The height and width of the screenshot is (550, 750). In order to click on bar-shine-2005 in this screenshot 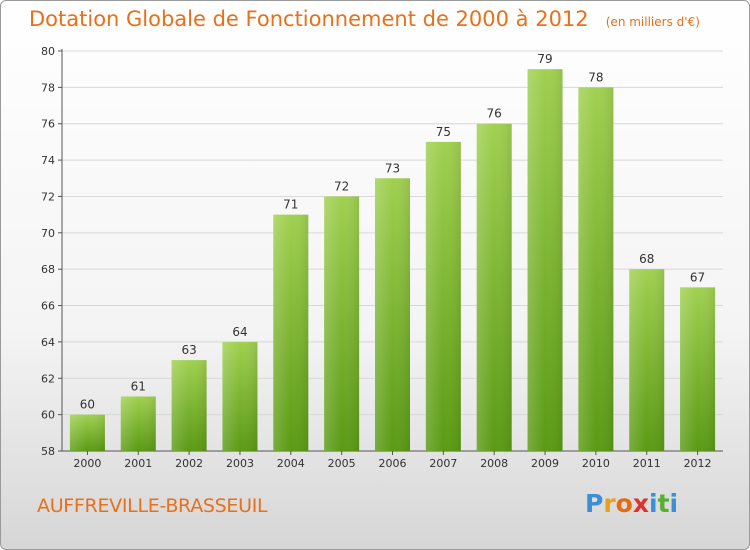, I will do `click(342, 323)`.